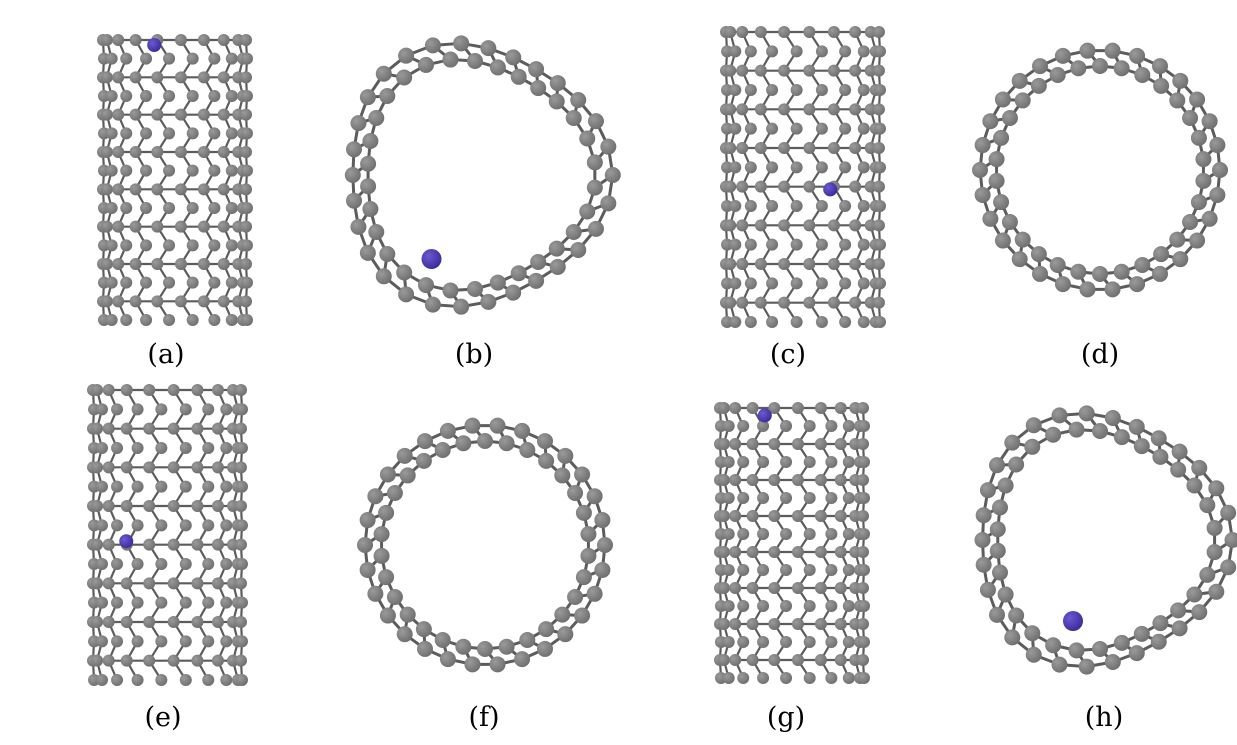  What do you see at coordinates (163, 717) in the screenshot?
I see `panel-label-e: (e)` at bounding box center [163, 717].